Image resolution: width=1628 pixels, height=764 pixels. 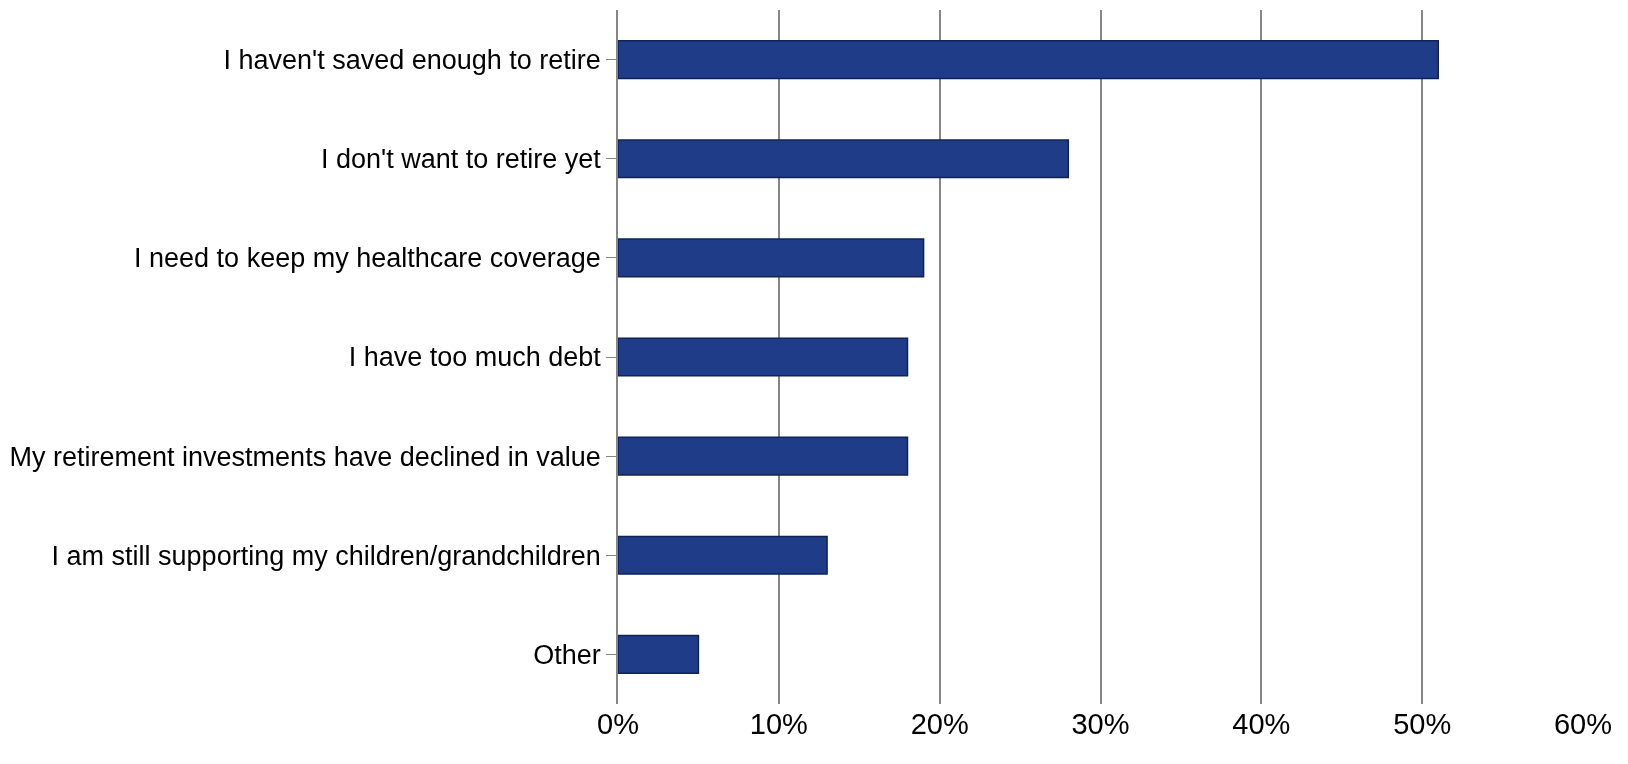 I want to click on y-tick-label: I have too much debt, so click(x=475, y=357).